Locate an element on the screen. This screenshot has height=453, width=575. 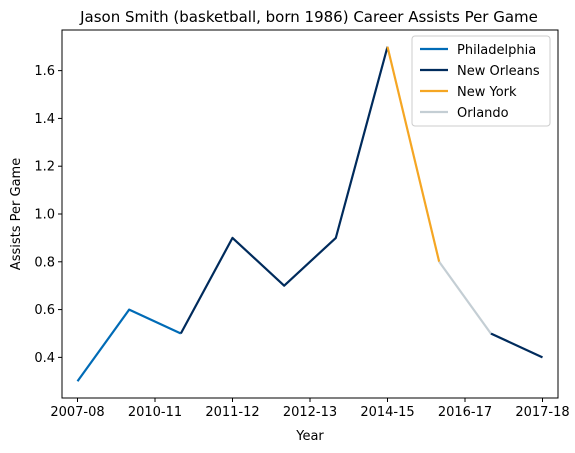
x-tick-label: 2012-13 is located at coordinates (310, 412).